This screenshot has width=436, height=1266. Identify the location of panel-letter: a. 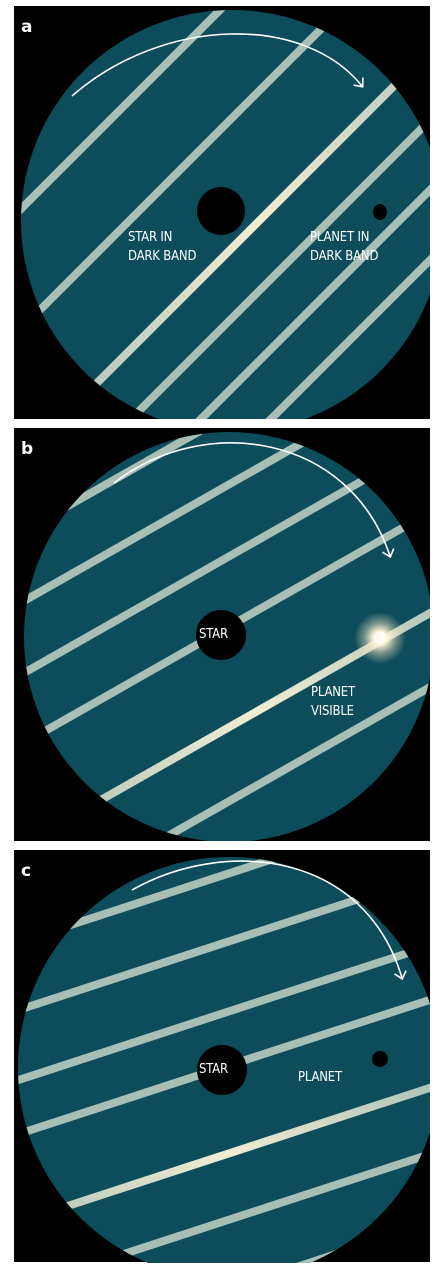
(27, 27).